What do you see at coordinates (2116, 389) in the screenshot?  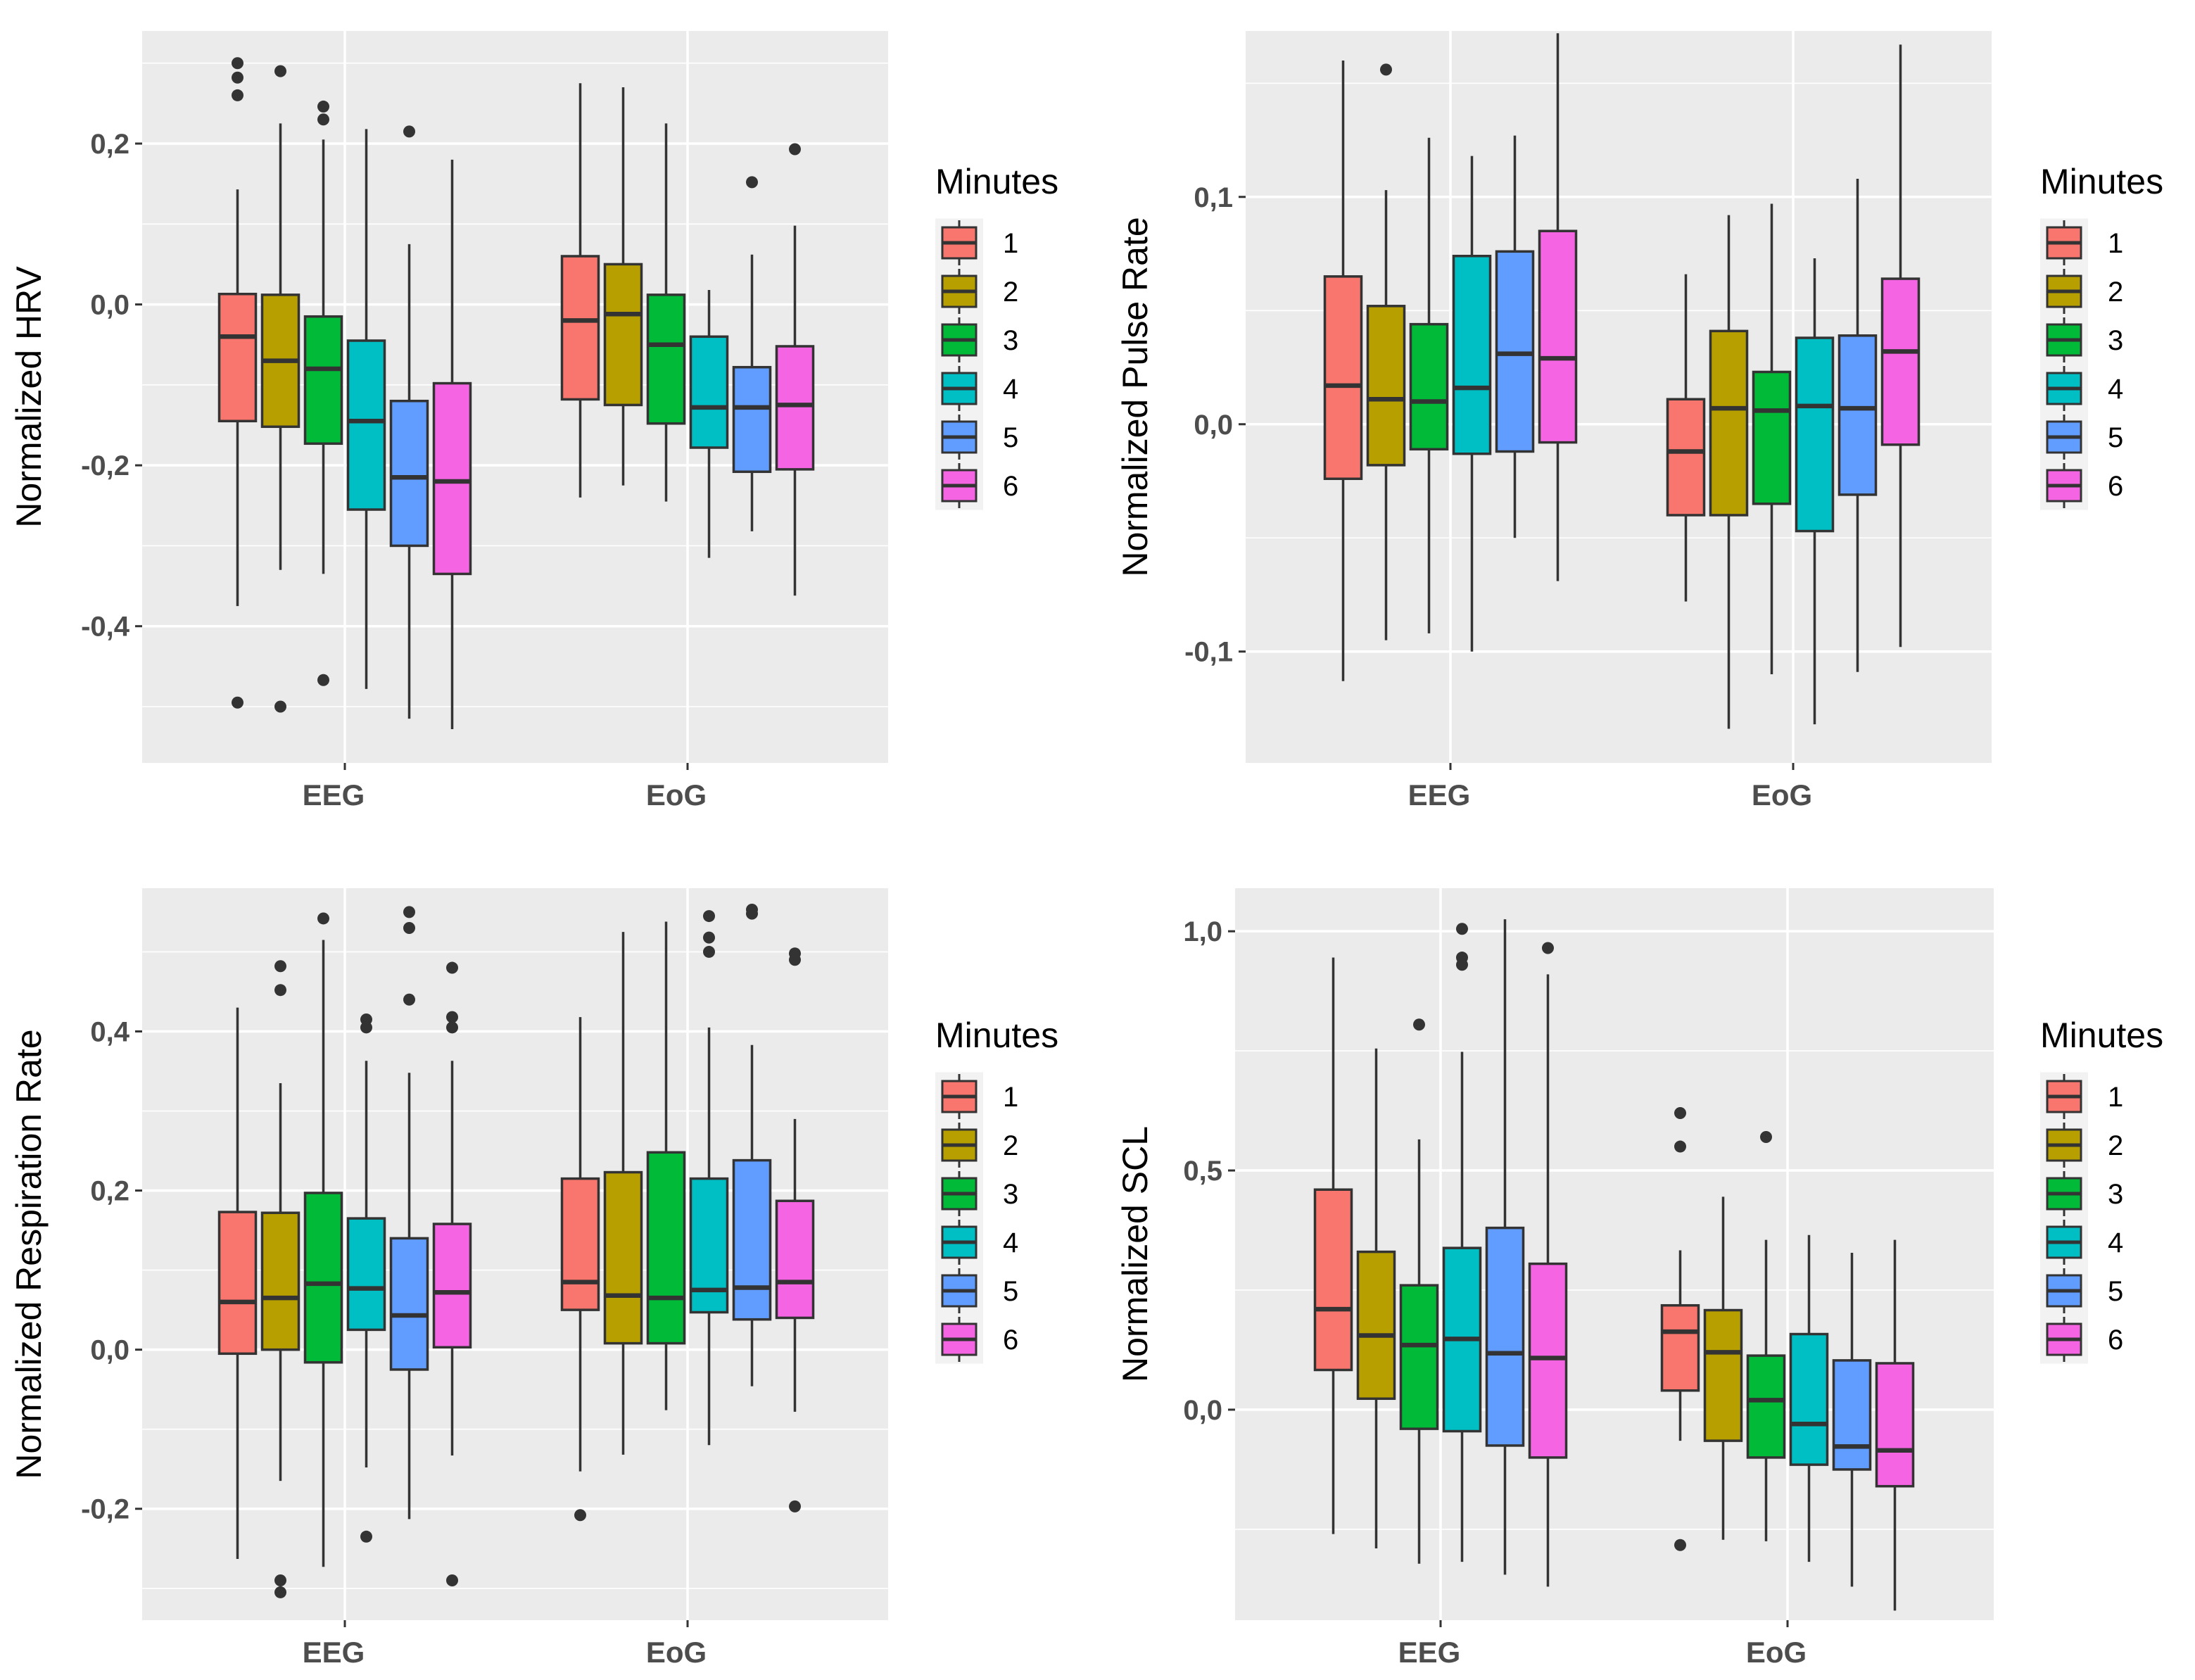 I see `legend-label: 4` at bounding box center [2116, 389].